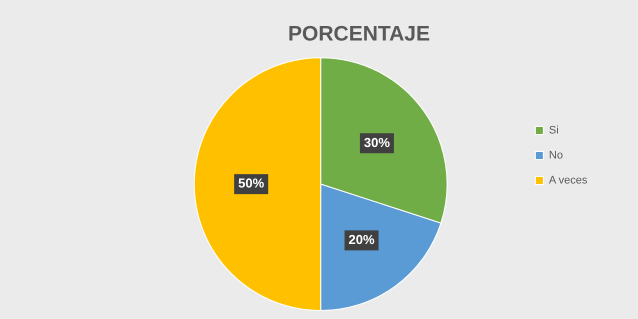  Describe the element at coordinates (553, 130) in the screenshot. I see `legend-label: Si` at that location.